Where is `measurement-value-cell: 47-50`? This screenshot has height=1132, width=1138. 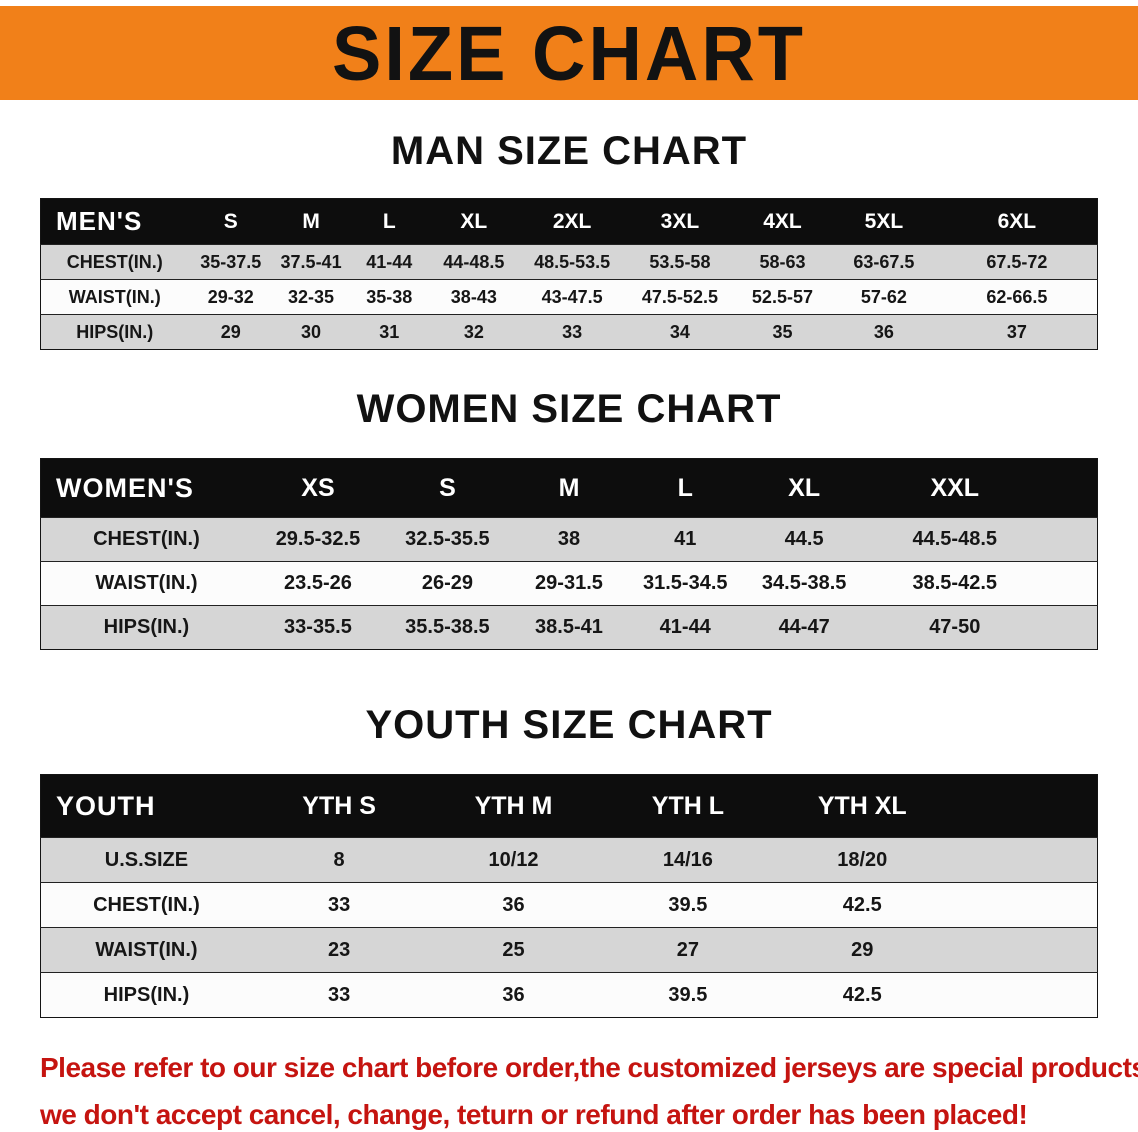 measurement-value-cell: 47-50 is located at coordinates (955, 627).